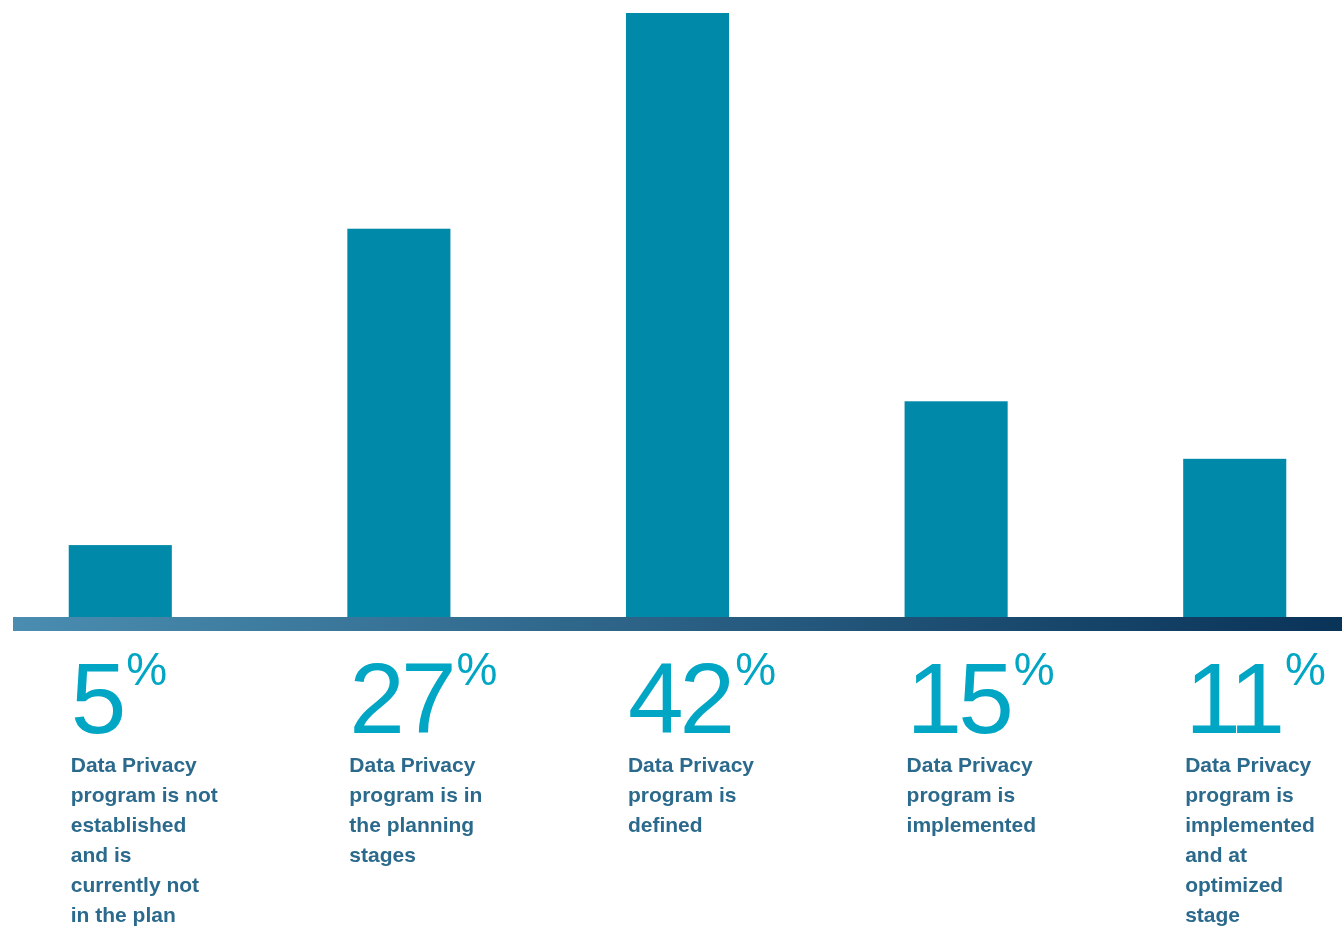 This screenshot has width=1342, height=939. What do you see at coordinates (416, 809) in the screenshot?
I see `x-tick-label: Data Privacy program is in the planning stages` at bounding box center [416, 809].